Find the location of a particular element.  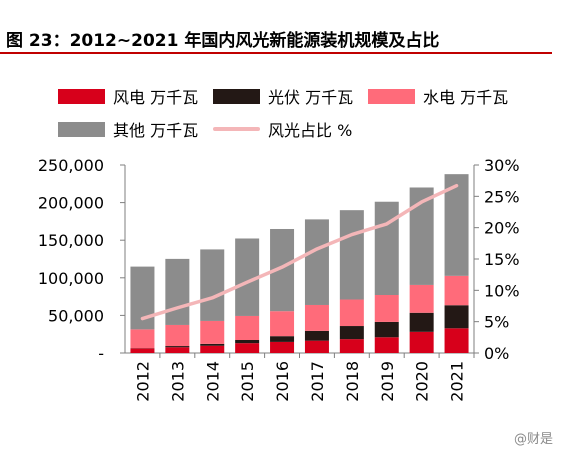

x-tick-label: 2020 is located at coordinates (422, 381).